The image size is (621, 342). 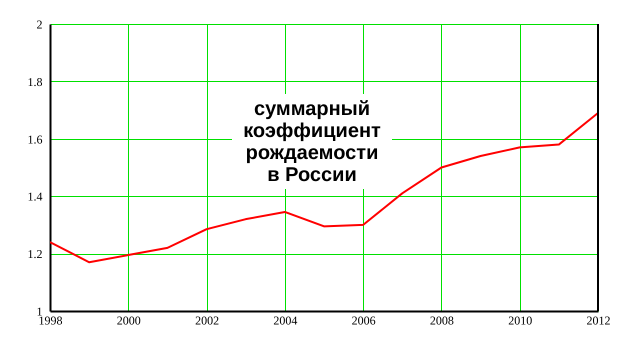 I want to click on x-tick-label: 2004, so click(x=285, y=321).